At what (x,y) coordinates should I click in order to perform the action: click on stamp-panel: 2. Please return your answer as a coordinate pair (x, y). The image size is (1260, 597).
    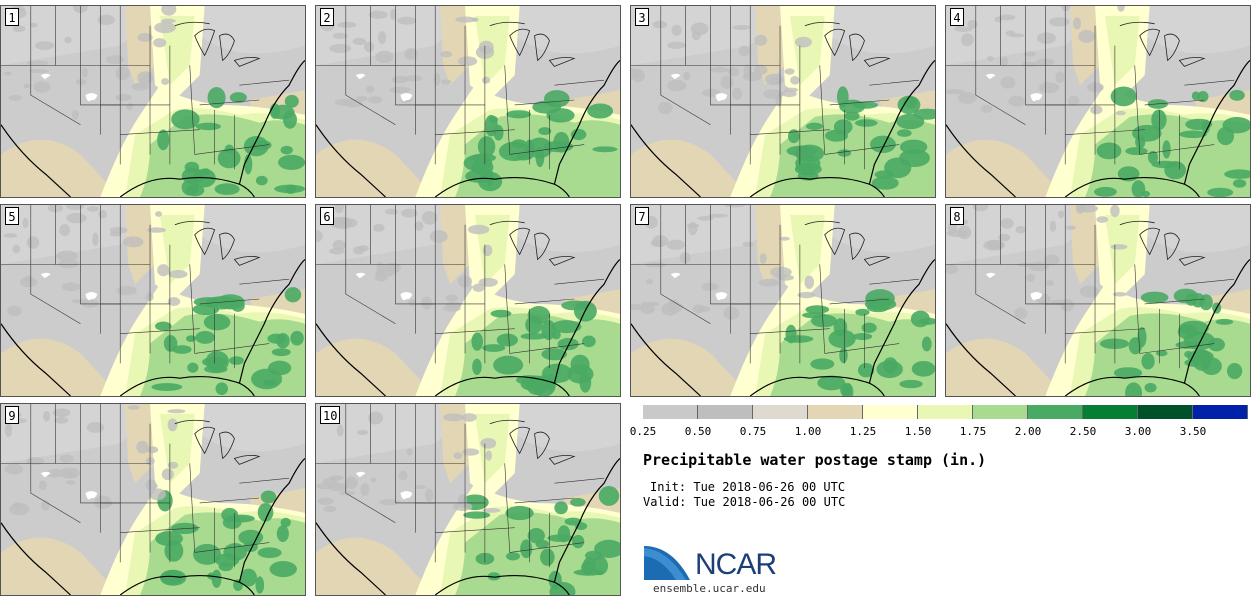
    Looking at the image, I should click on (468, 101).